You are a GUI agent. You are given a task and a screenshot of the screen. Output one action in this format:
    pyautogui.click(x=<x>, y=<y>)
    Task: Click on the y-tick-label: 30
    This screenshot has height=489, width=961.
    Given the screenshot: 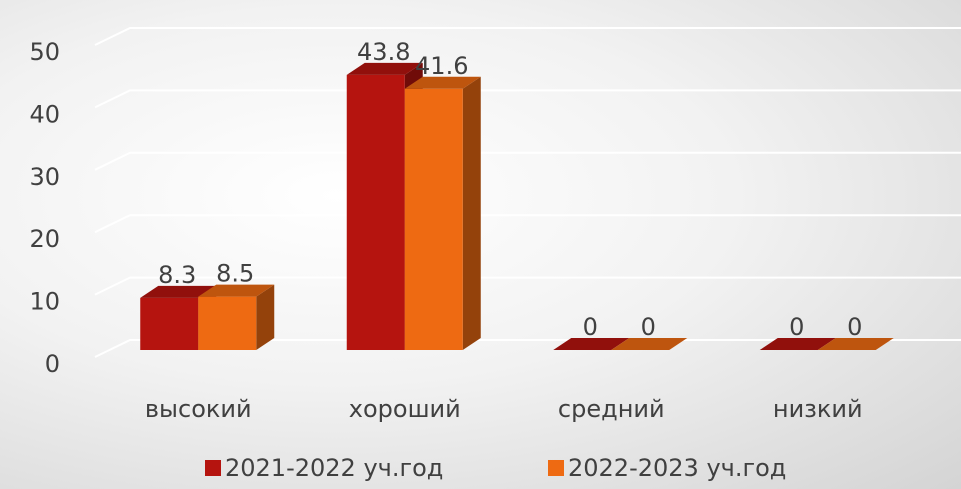 What is the action you would take?
    pyautogui.click(x=44, y=177)
    